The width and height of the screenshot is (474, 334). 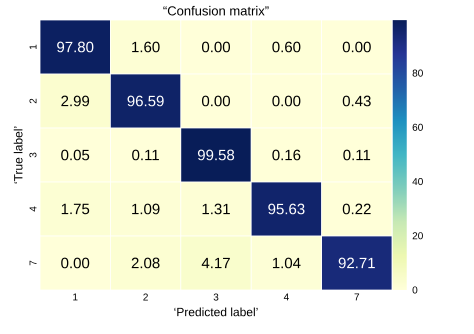 What do you see at coordinates (32, 155) in the screenshot?
I see `y-tick-label: 3` at bounding box center [32, 155].